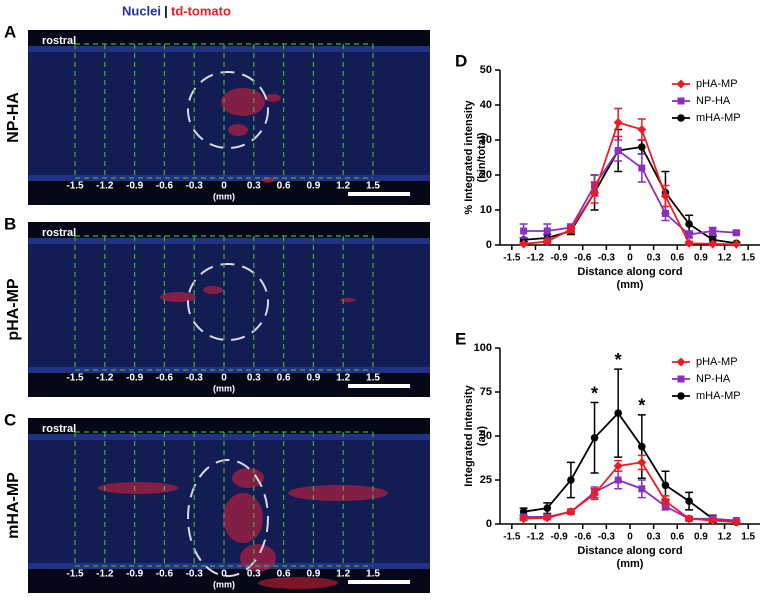 This screenshot has height=608, width=774. I want to click on y-tick-label: 0, so click(489, 245).